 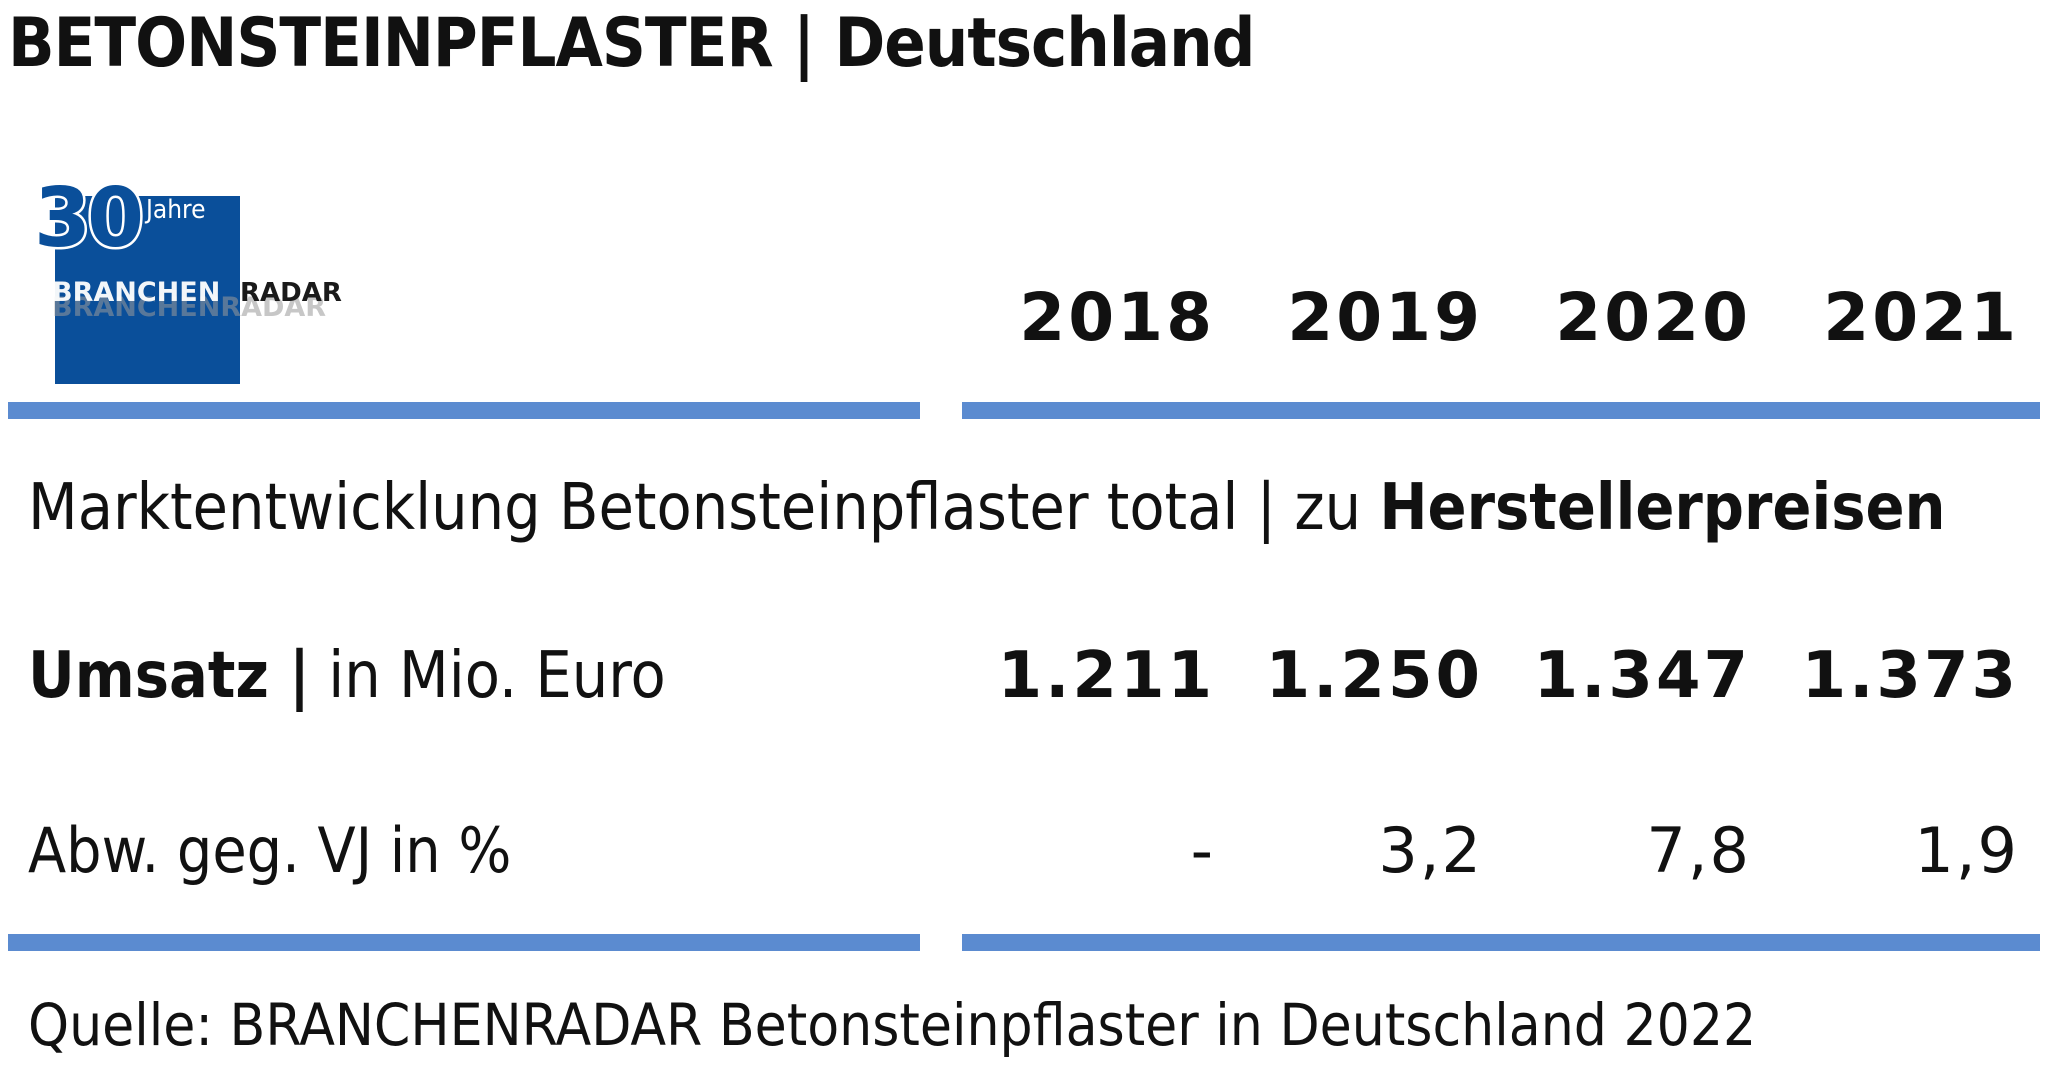 What do you see at coordinates (1374, 676) in the screenshot?
I see `cell-revenue-2019: 1.250` at bounding box center [1374, 676].